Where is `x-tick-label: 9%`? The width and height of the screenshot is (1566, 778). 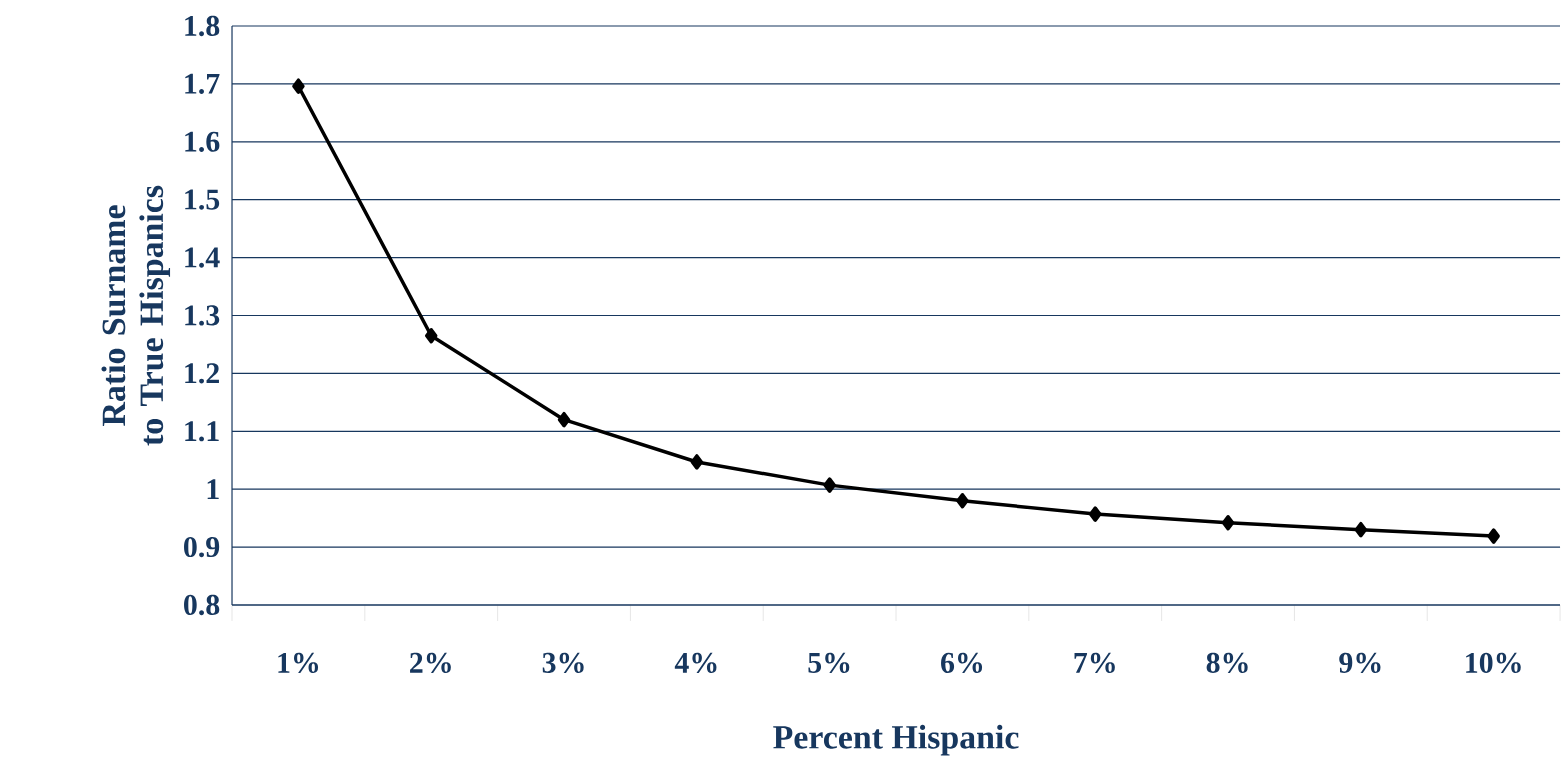 x-tick-label: 9% is located at coordinates (1360, 663).